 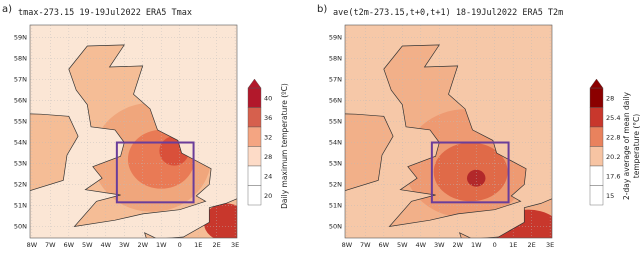 I want to click on panel-label: a), so click(x=7, y=9).